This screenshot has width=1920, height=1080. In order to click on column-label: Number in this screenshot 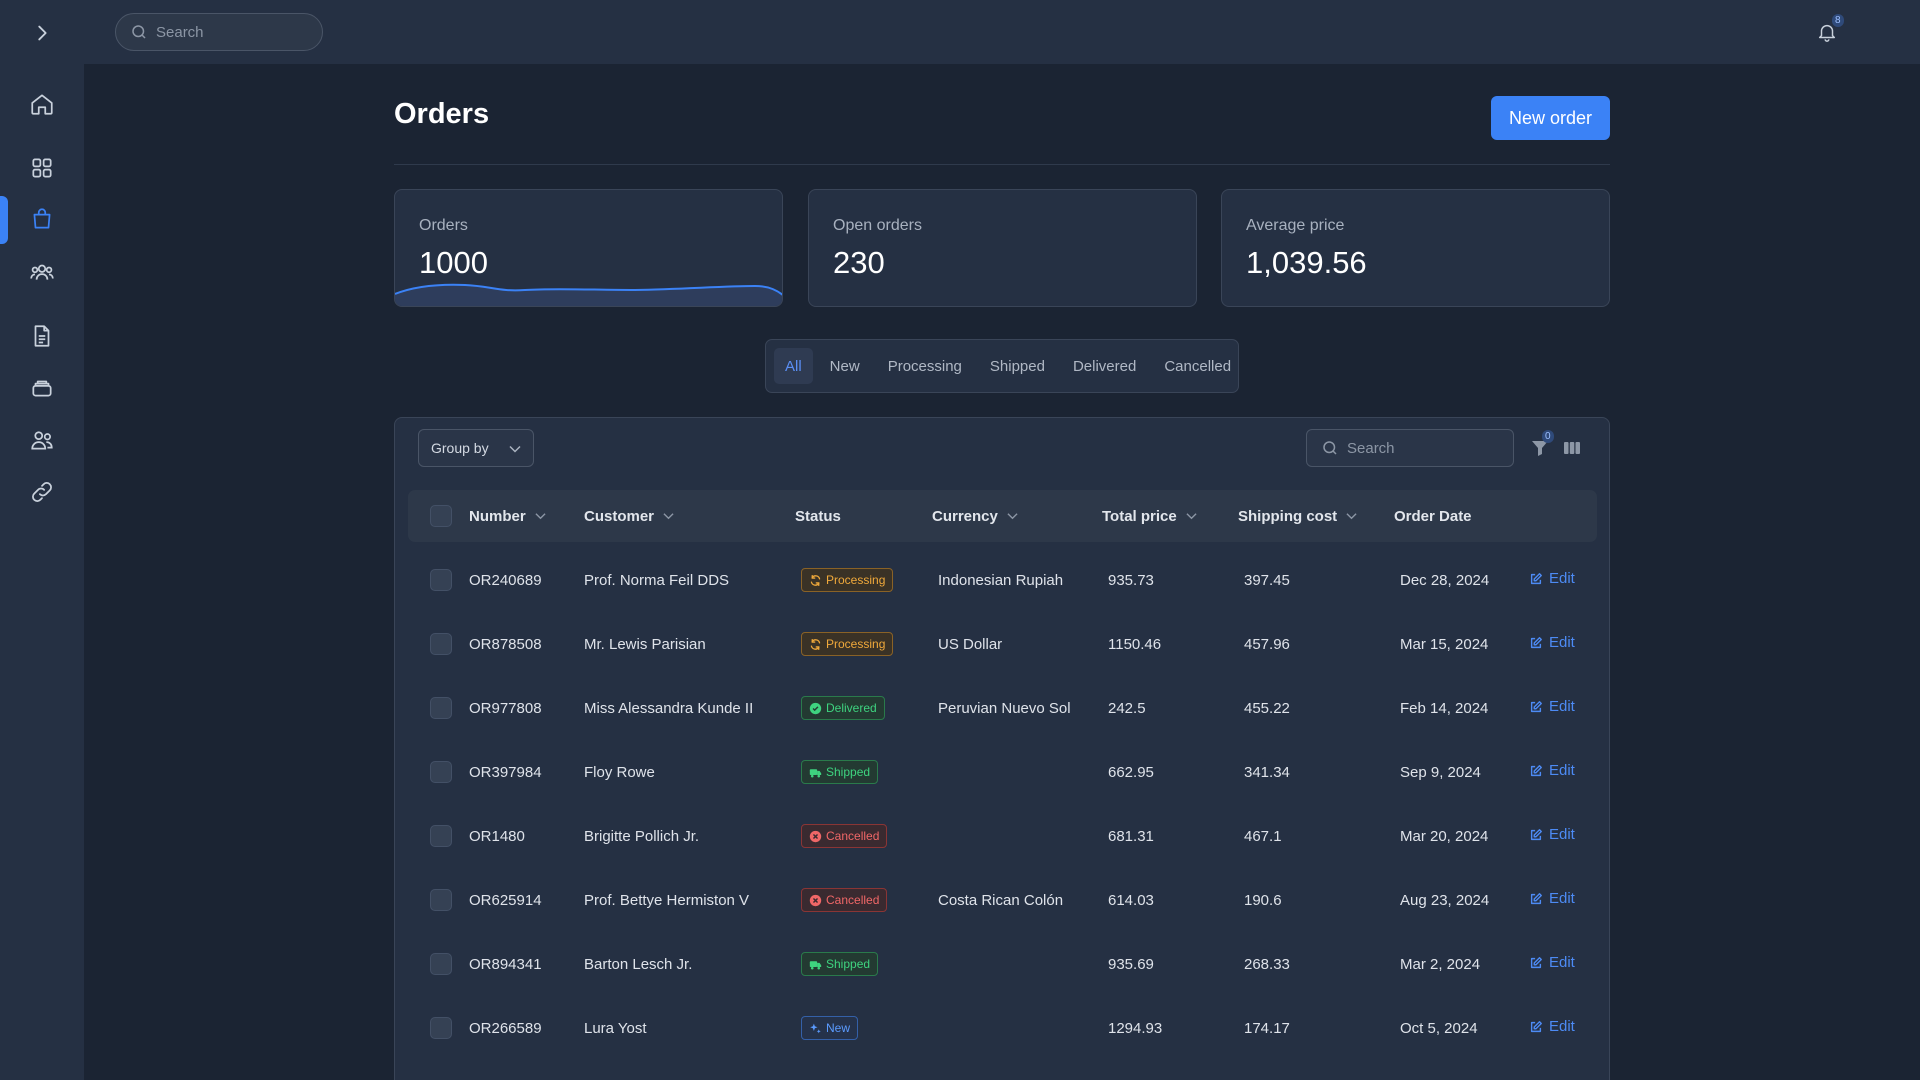, I will do `click(497, 516)`.